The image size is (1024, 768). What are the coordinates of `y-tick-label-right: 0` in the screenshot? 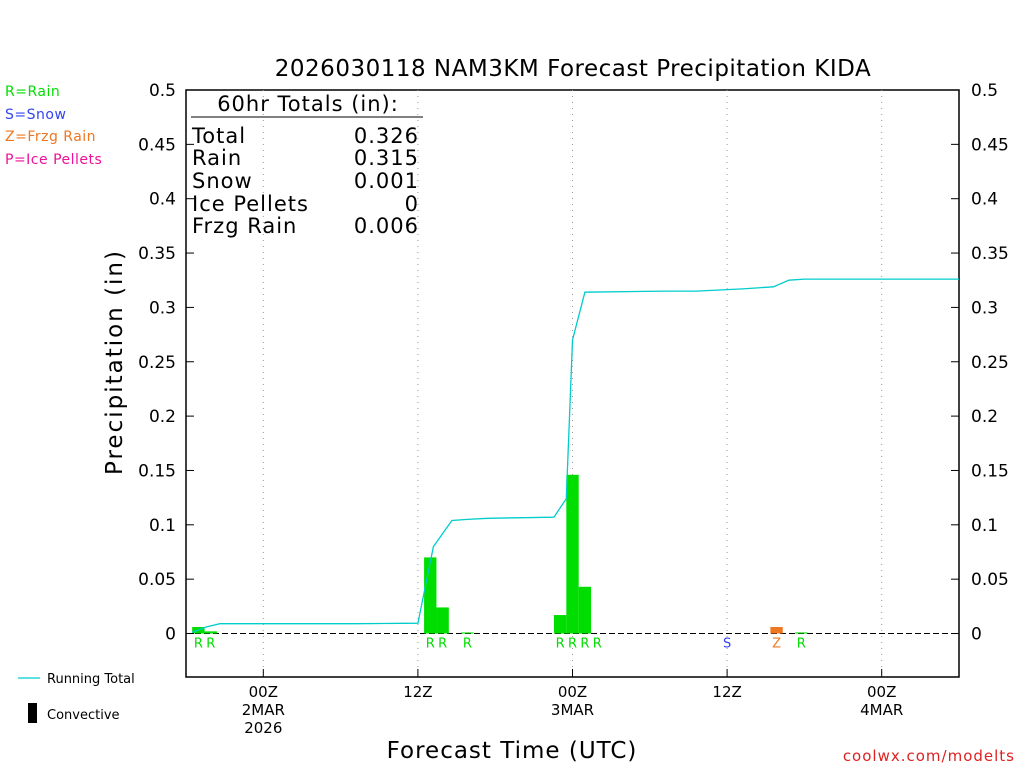 It's located at (976, 635).